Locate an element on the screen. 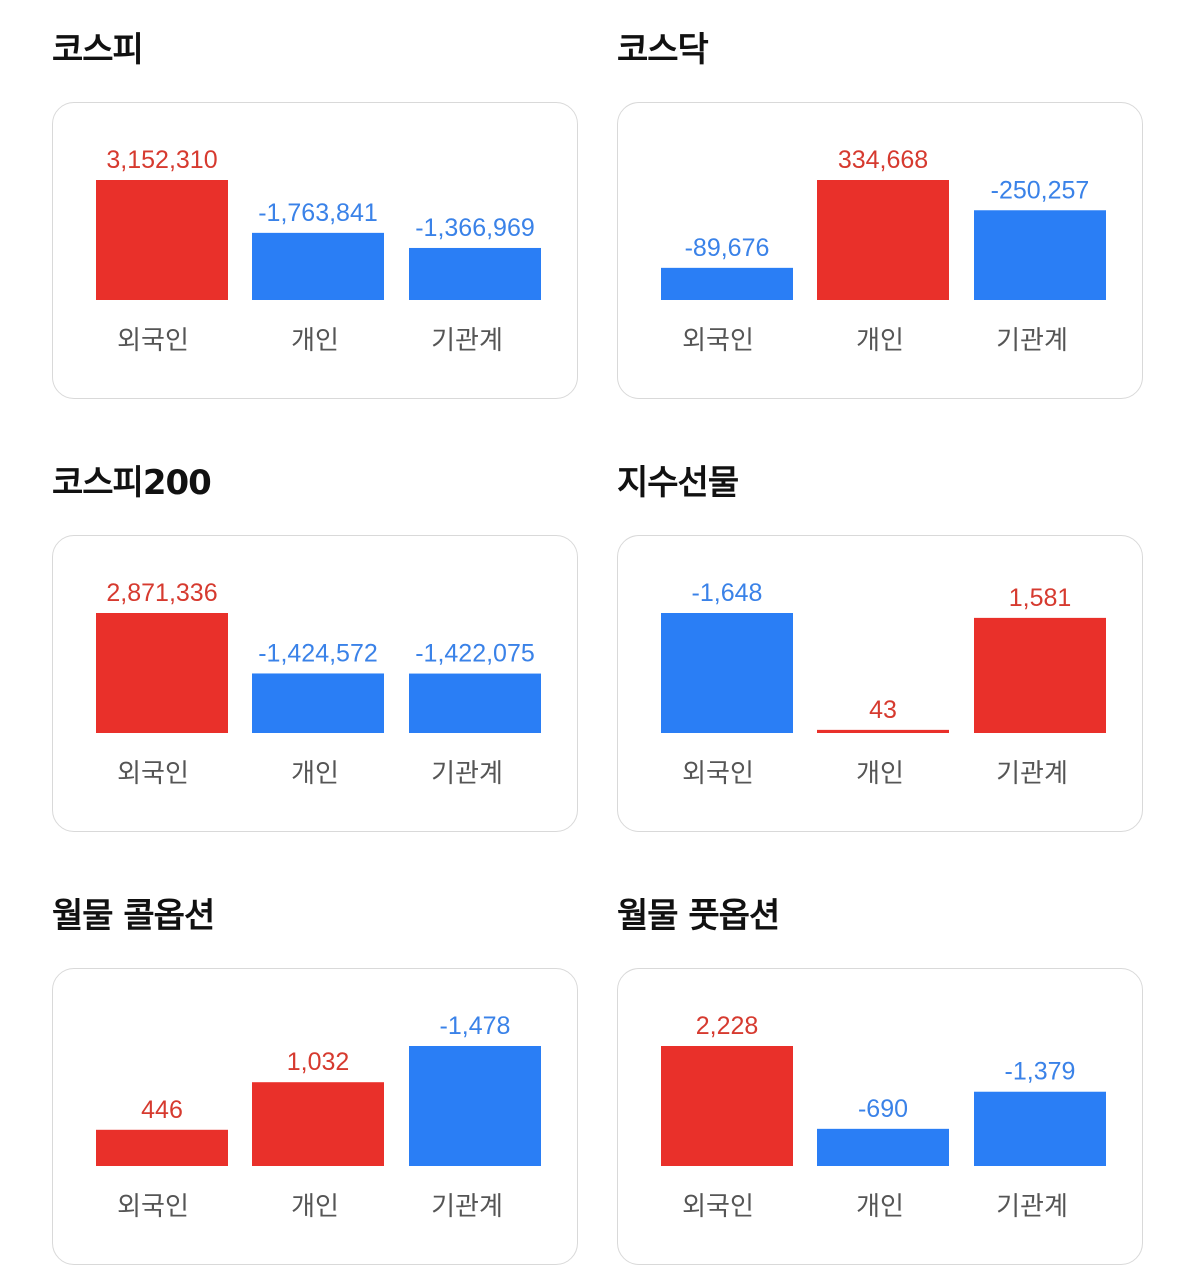  bar-chart: -89,676 외국인 334,668 개인 -250,257 기관계 is located at coordinates (883, 251).